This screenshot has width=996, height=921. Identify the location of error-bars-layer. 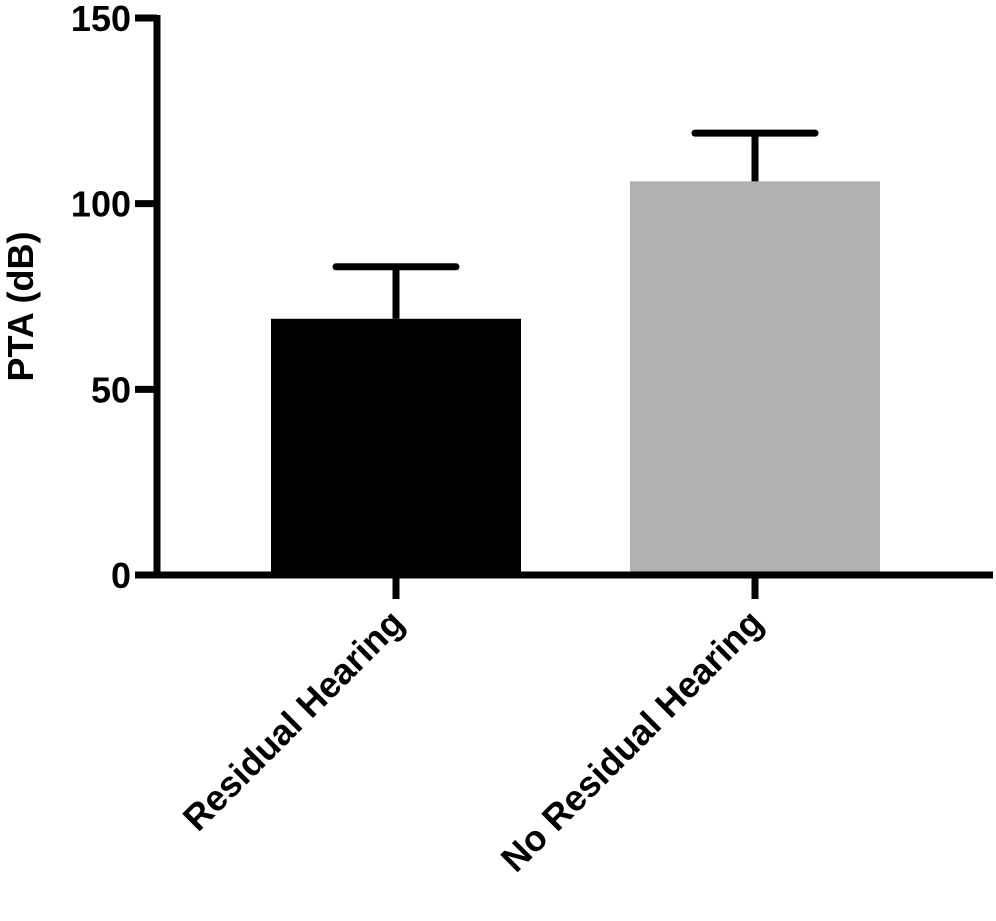
(575, 224).